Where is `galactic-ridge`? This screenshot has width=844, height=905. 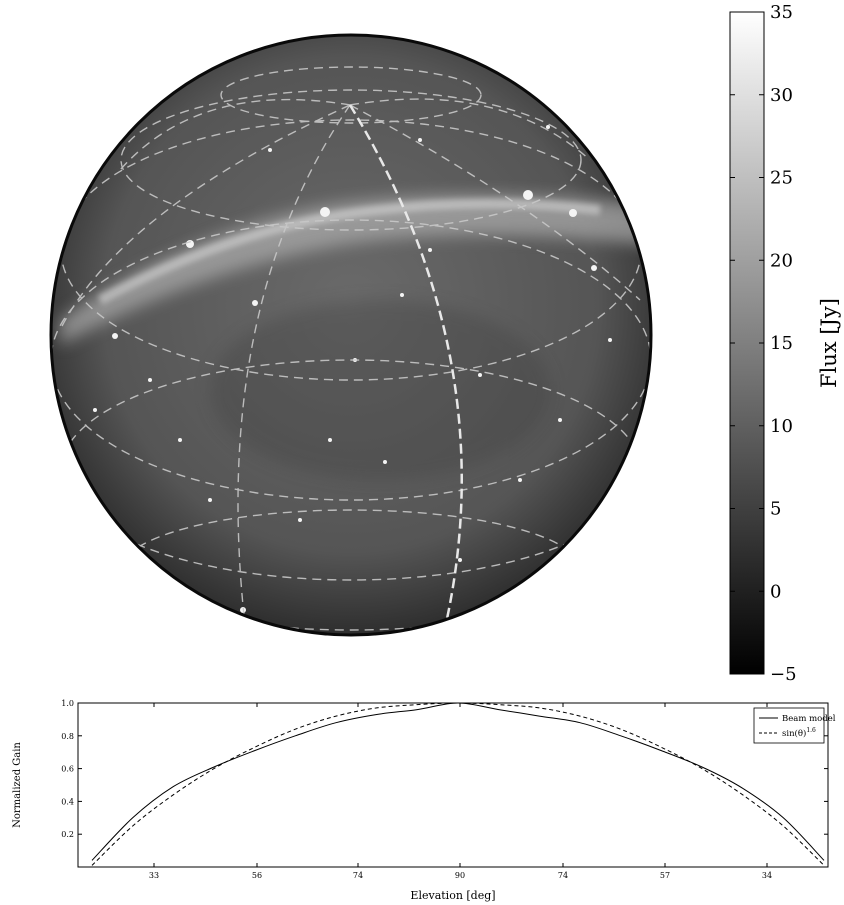
galactic-ridge is located at coordinates (349, 251).